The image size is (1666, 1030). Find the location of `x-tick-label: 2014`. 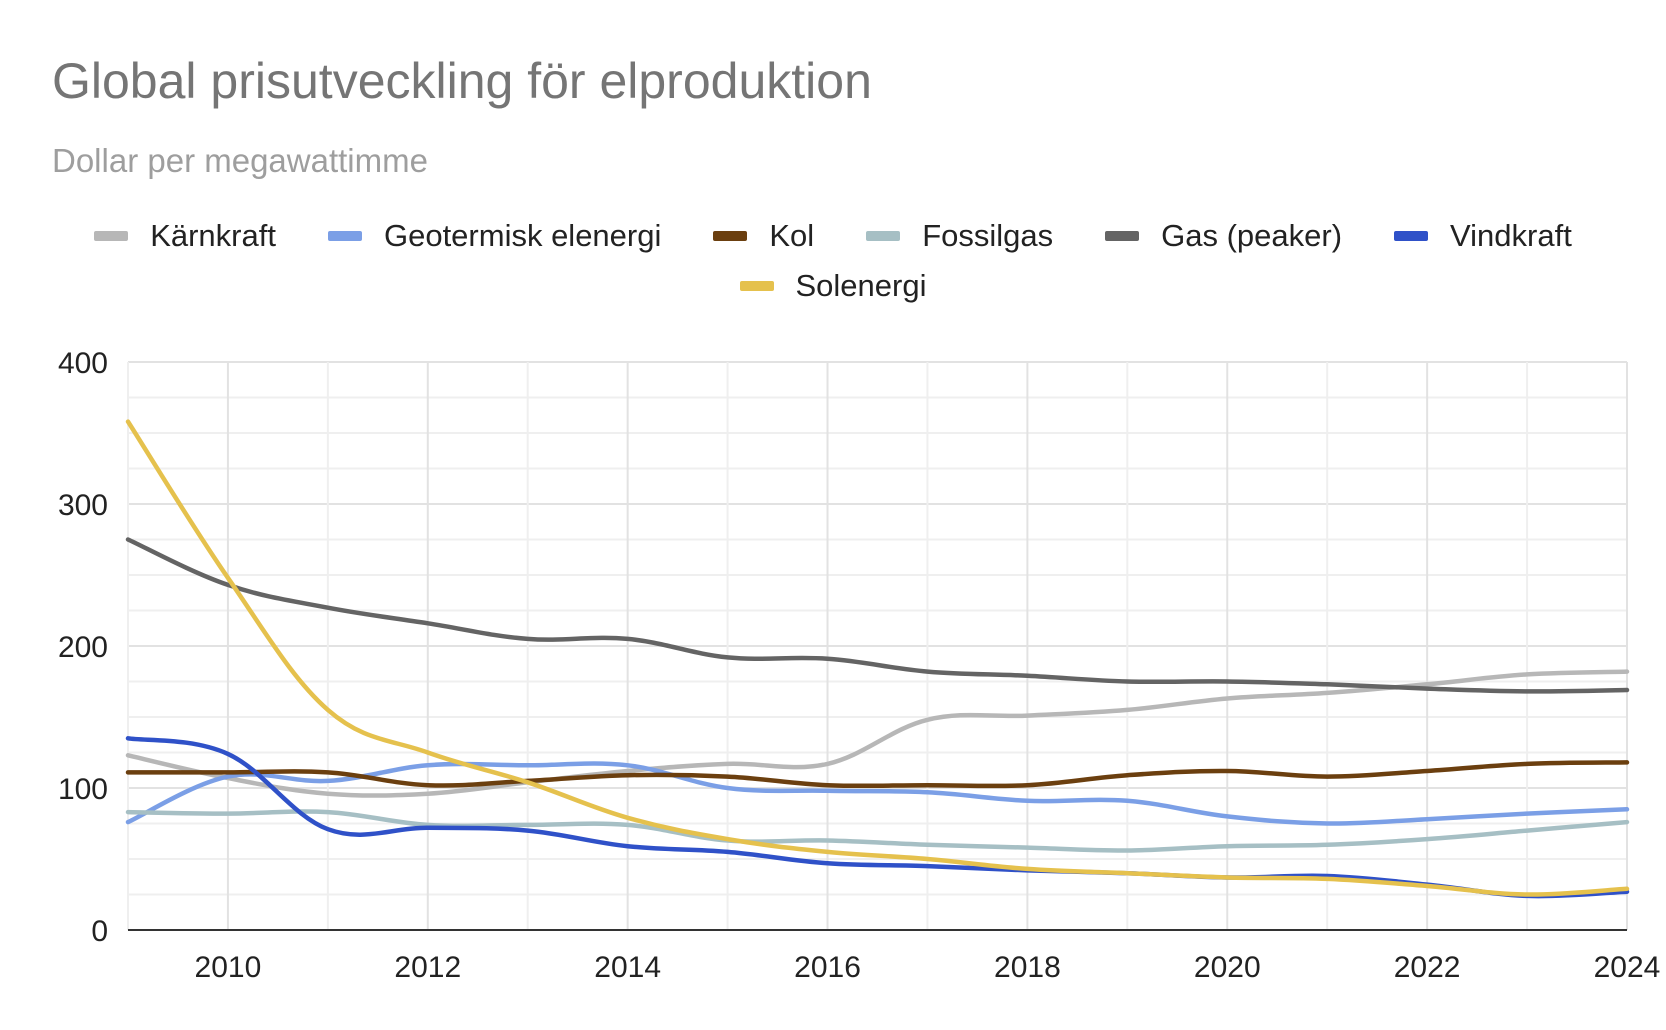

x-tick-label: 2014 is located at coordinates (627, 967).